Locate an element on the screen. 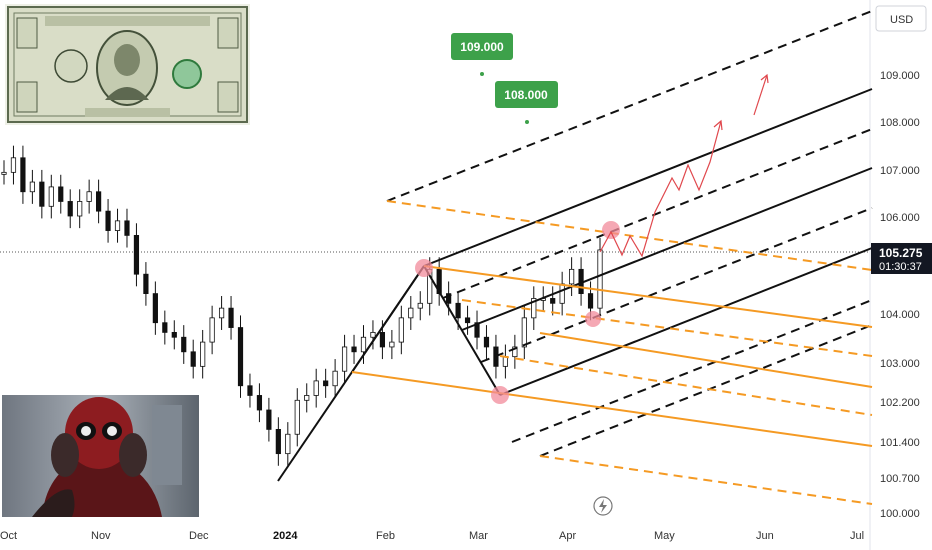  pitchfork-outer-lower is located at coordinates (692, 371).